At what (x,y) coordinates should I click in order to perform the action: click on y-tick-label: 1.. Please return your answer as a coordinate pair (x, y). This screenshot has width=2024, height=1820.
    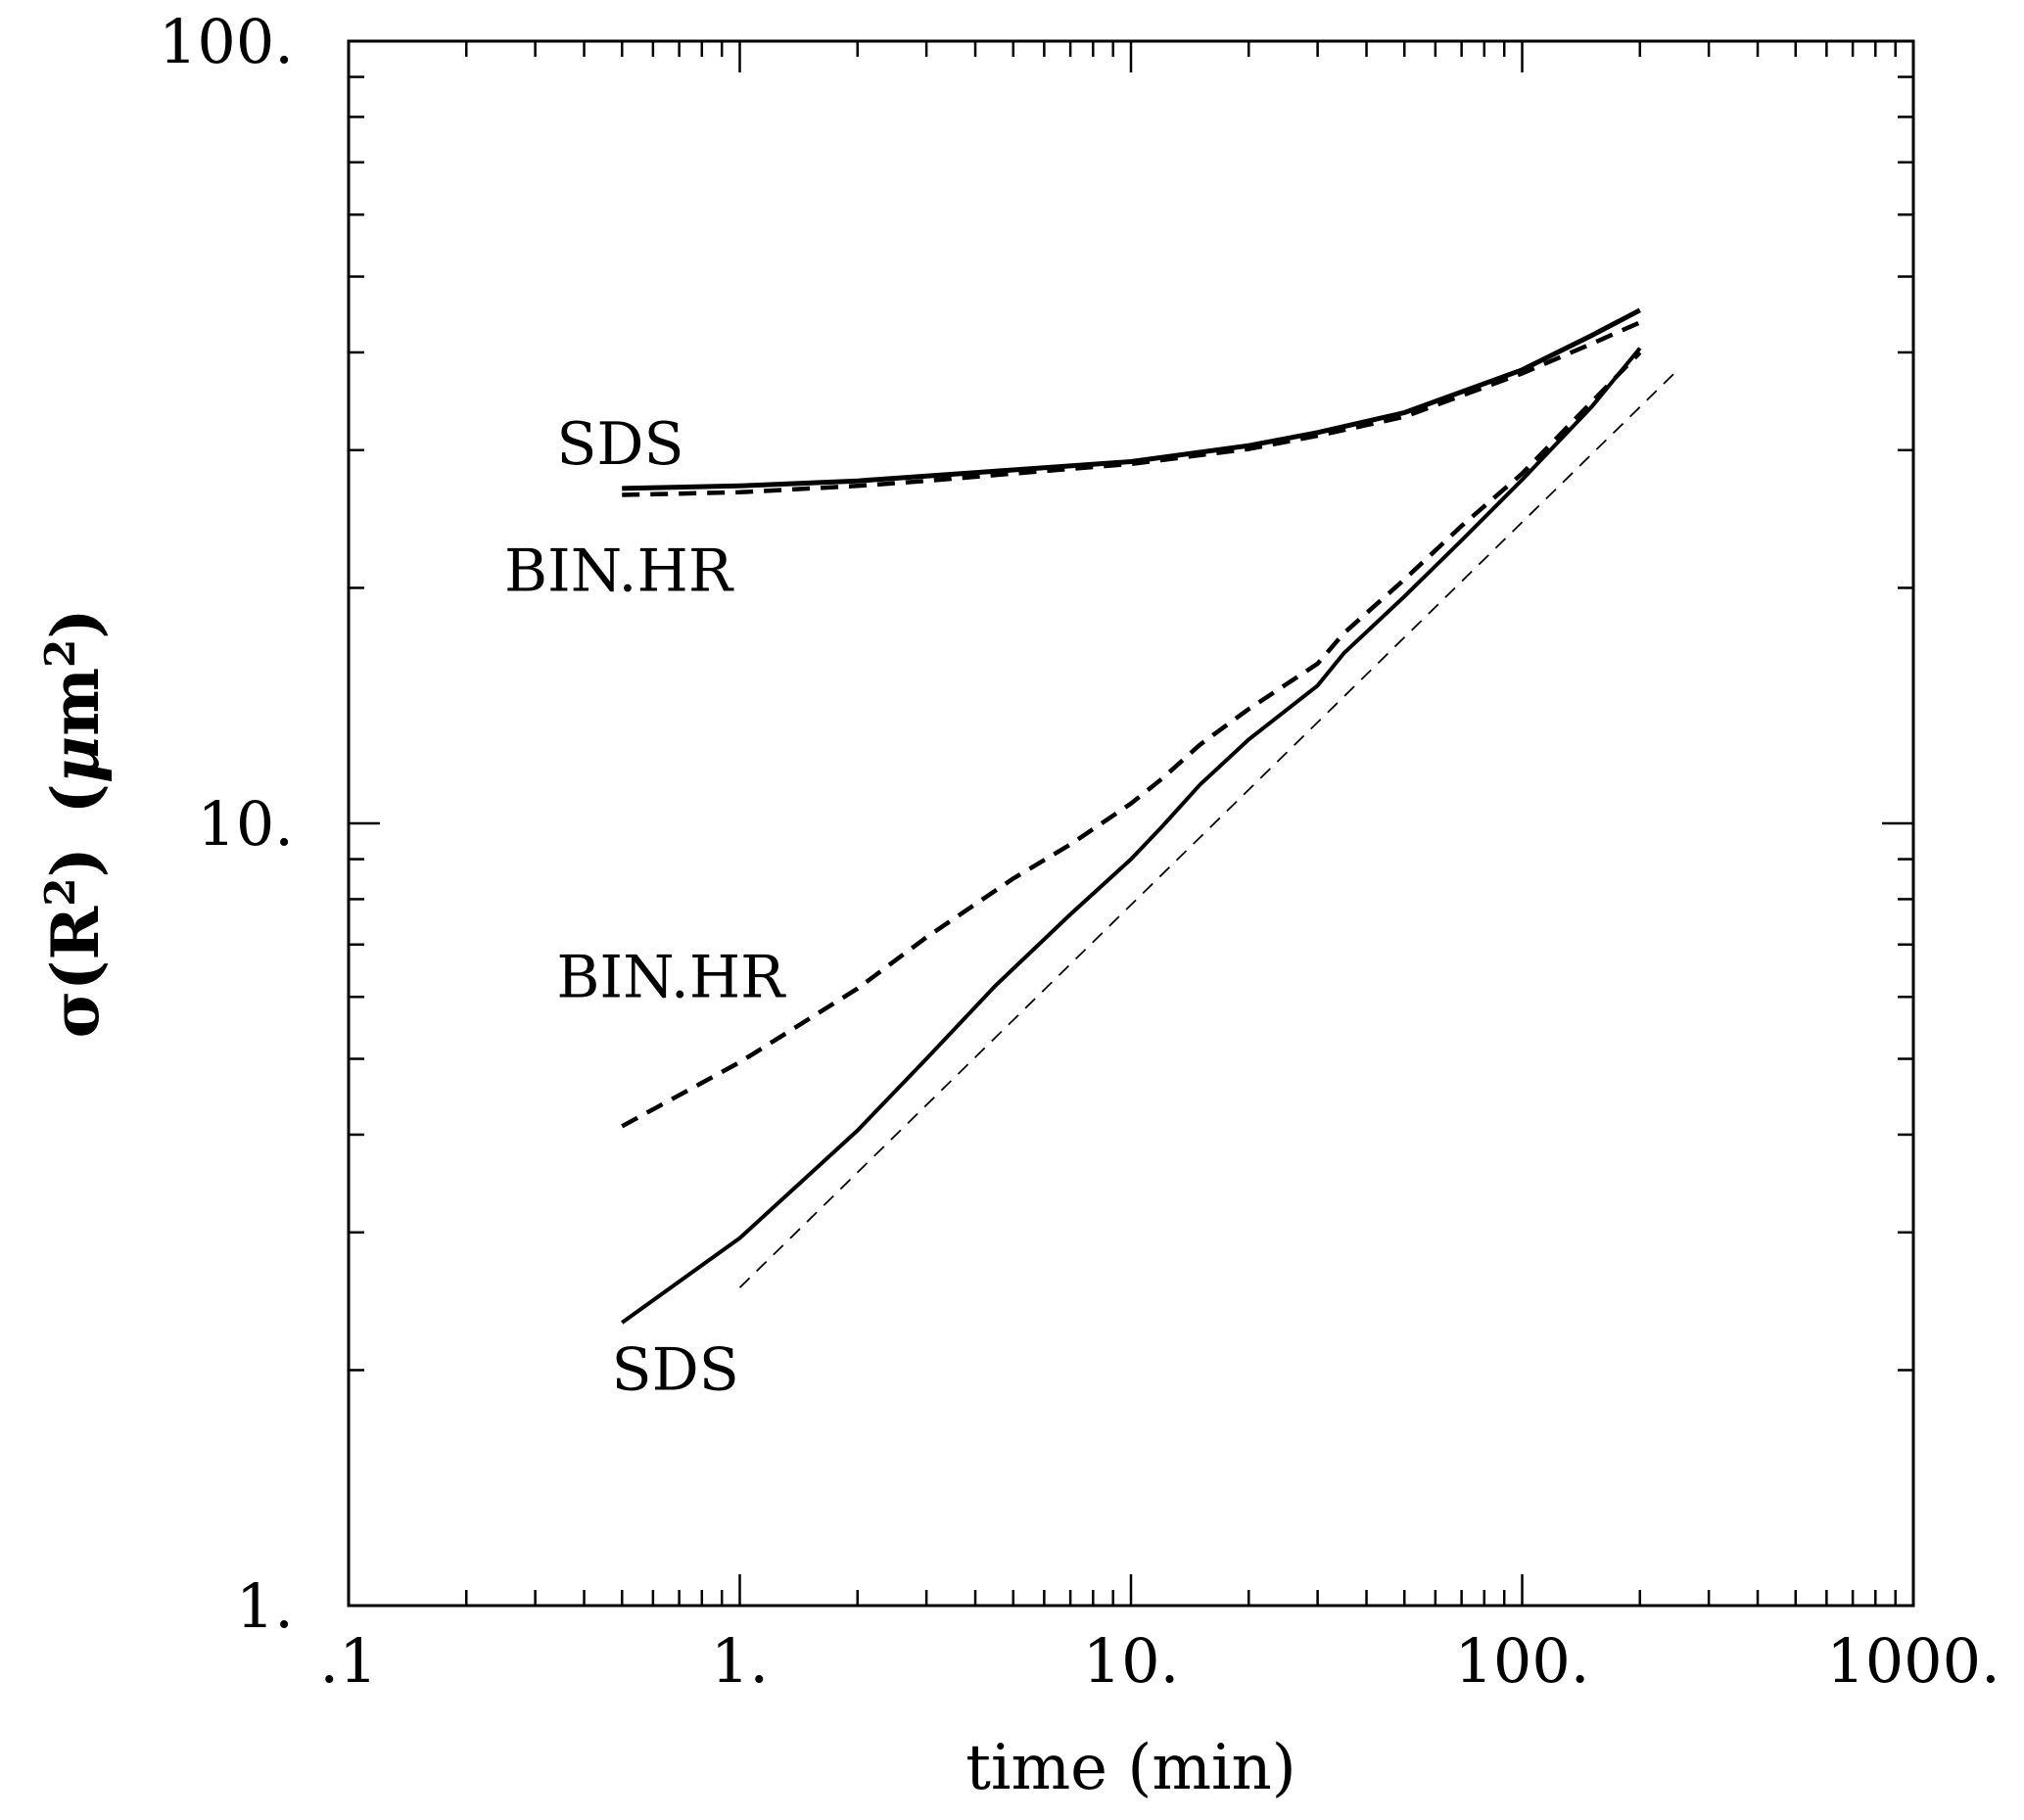
    Looking at the image, I should click on (265, 1606).